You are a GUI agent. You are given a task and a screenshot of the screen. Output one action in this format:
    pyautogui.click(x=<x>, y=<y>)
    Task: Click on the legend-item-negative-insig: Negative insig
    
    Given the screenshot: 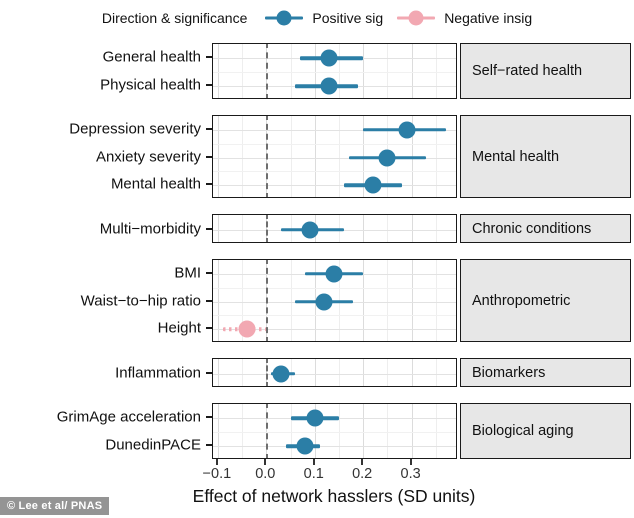 What is the action you would take?
    pyautogui.click(x=464, y=18)
    